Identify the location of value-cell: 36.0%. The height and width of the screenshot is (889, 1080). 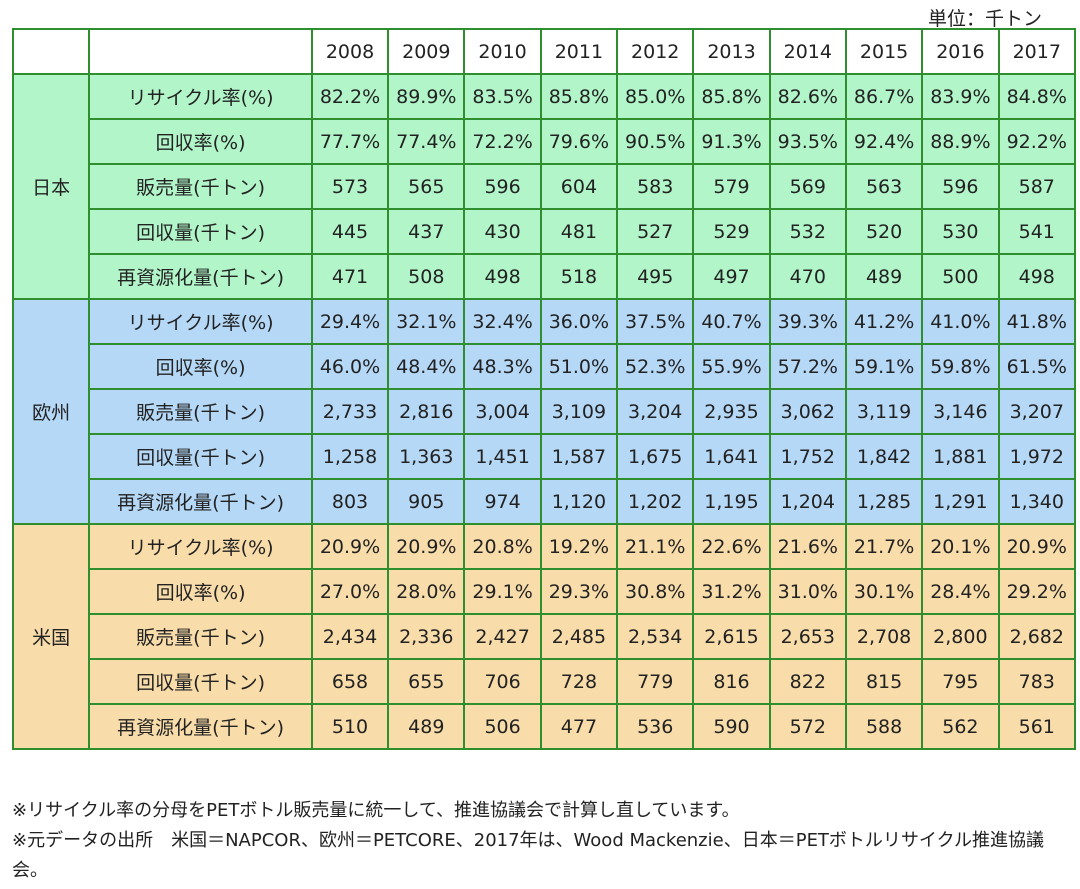
(579, 321).